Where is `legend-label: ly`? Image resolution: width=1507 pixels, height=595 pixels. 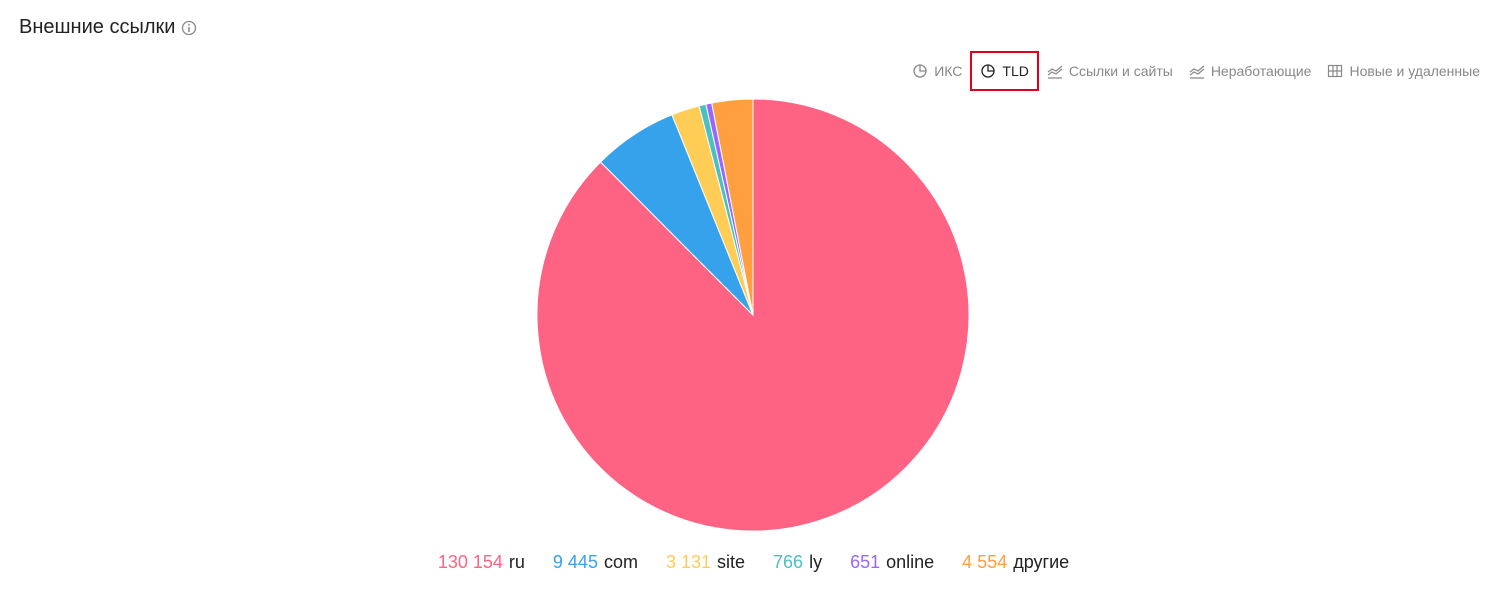 legend-label: ly is located at coordinates (816, 562).